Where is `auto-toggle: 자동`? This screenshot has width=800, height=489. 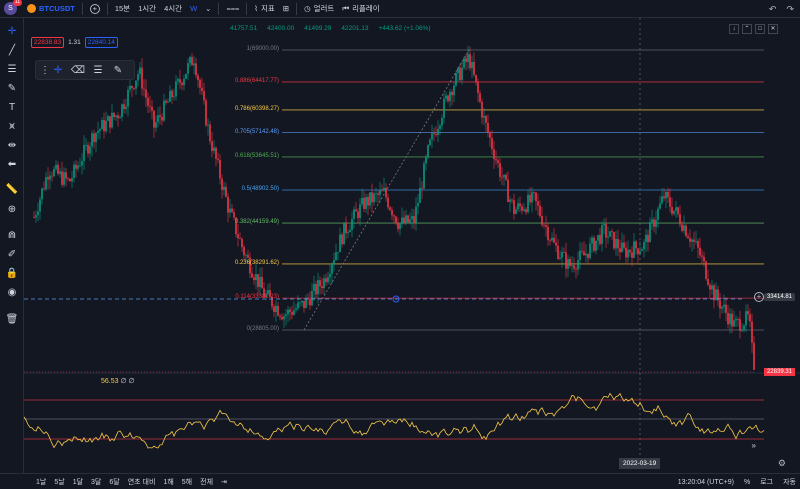
auto-toggle: 자동 is located at coordinates (789, 482).